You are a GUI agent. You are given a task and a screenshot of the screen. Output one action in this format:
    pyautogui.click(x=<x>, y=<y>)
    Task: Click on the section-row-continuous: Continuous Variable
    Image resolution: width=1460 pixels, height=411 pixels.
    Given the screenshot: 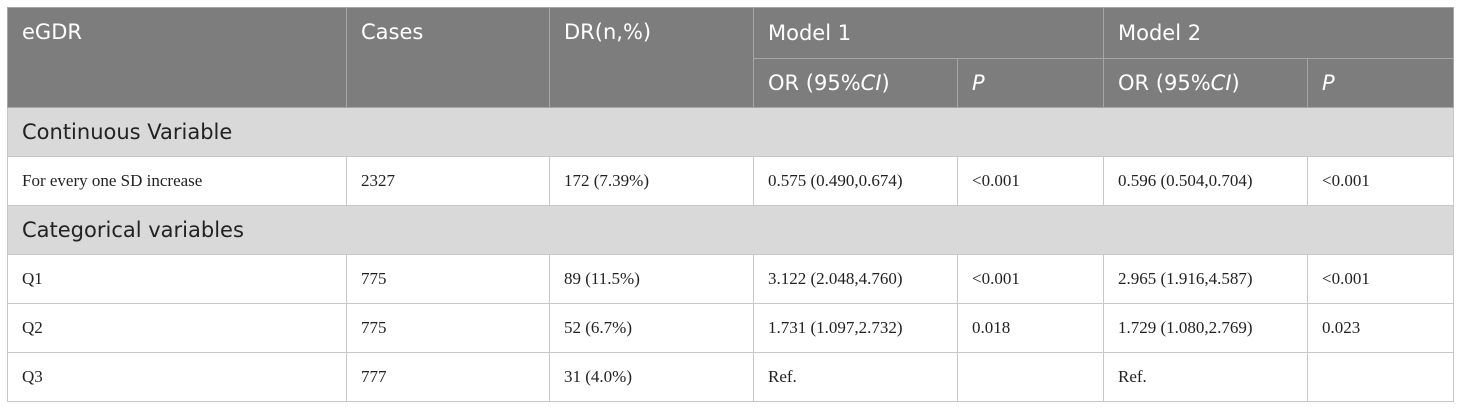 What is the action you would take?
    pyautogui.click(x=730, y=132)
    